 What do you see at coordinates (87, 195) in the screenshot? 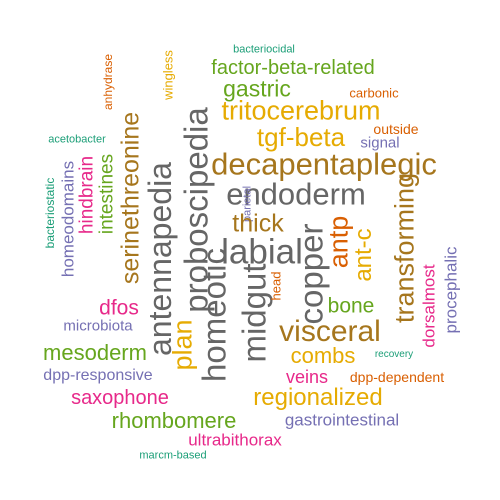
I see `word-hindbrain: hindbrain` at bounding box center [87, 195].